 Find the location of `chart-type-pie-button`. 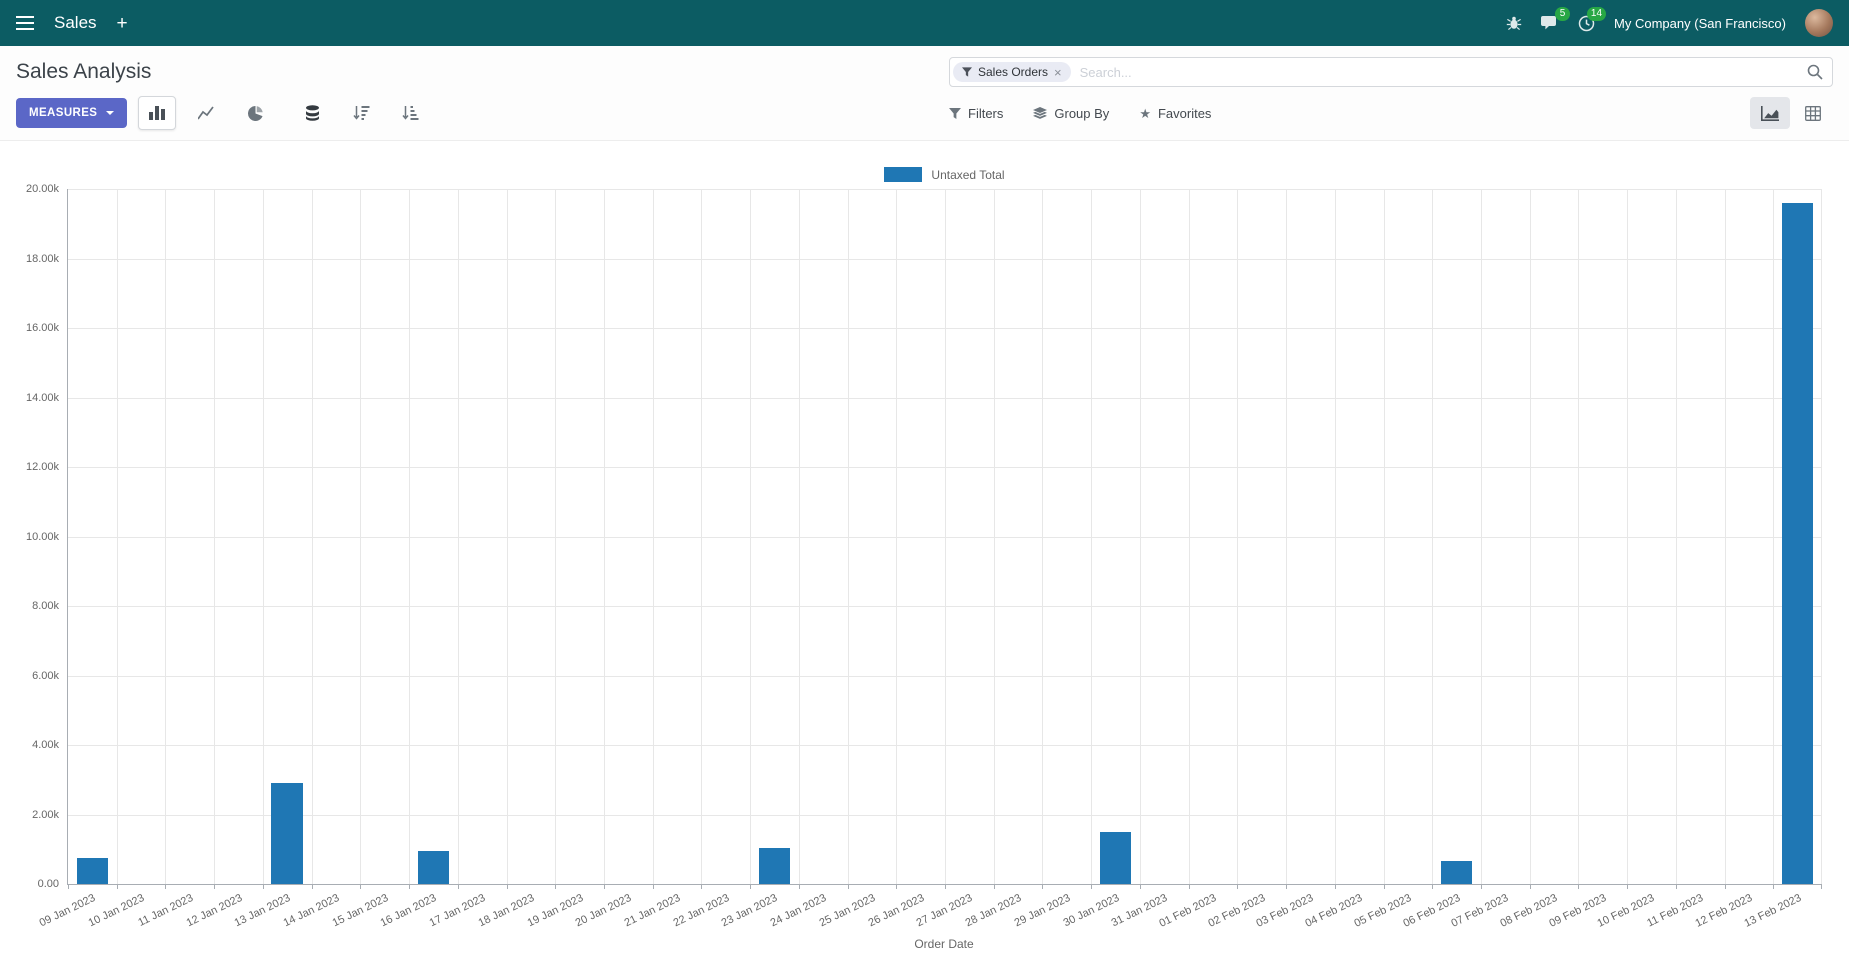

chart-type-pie-button is located at coordinates (255, 113).